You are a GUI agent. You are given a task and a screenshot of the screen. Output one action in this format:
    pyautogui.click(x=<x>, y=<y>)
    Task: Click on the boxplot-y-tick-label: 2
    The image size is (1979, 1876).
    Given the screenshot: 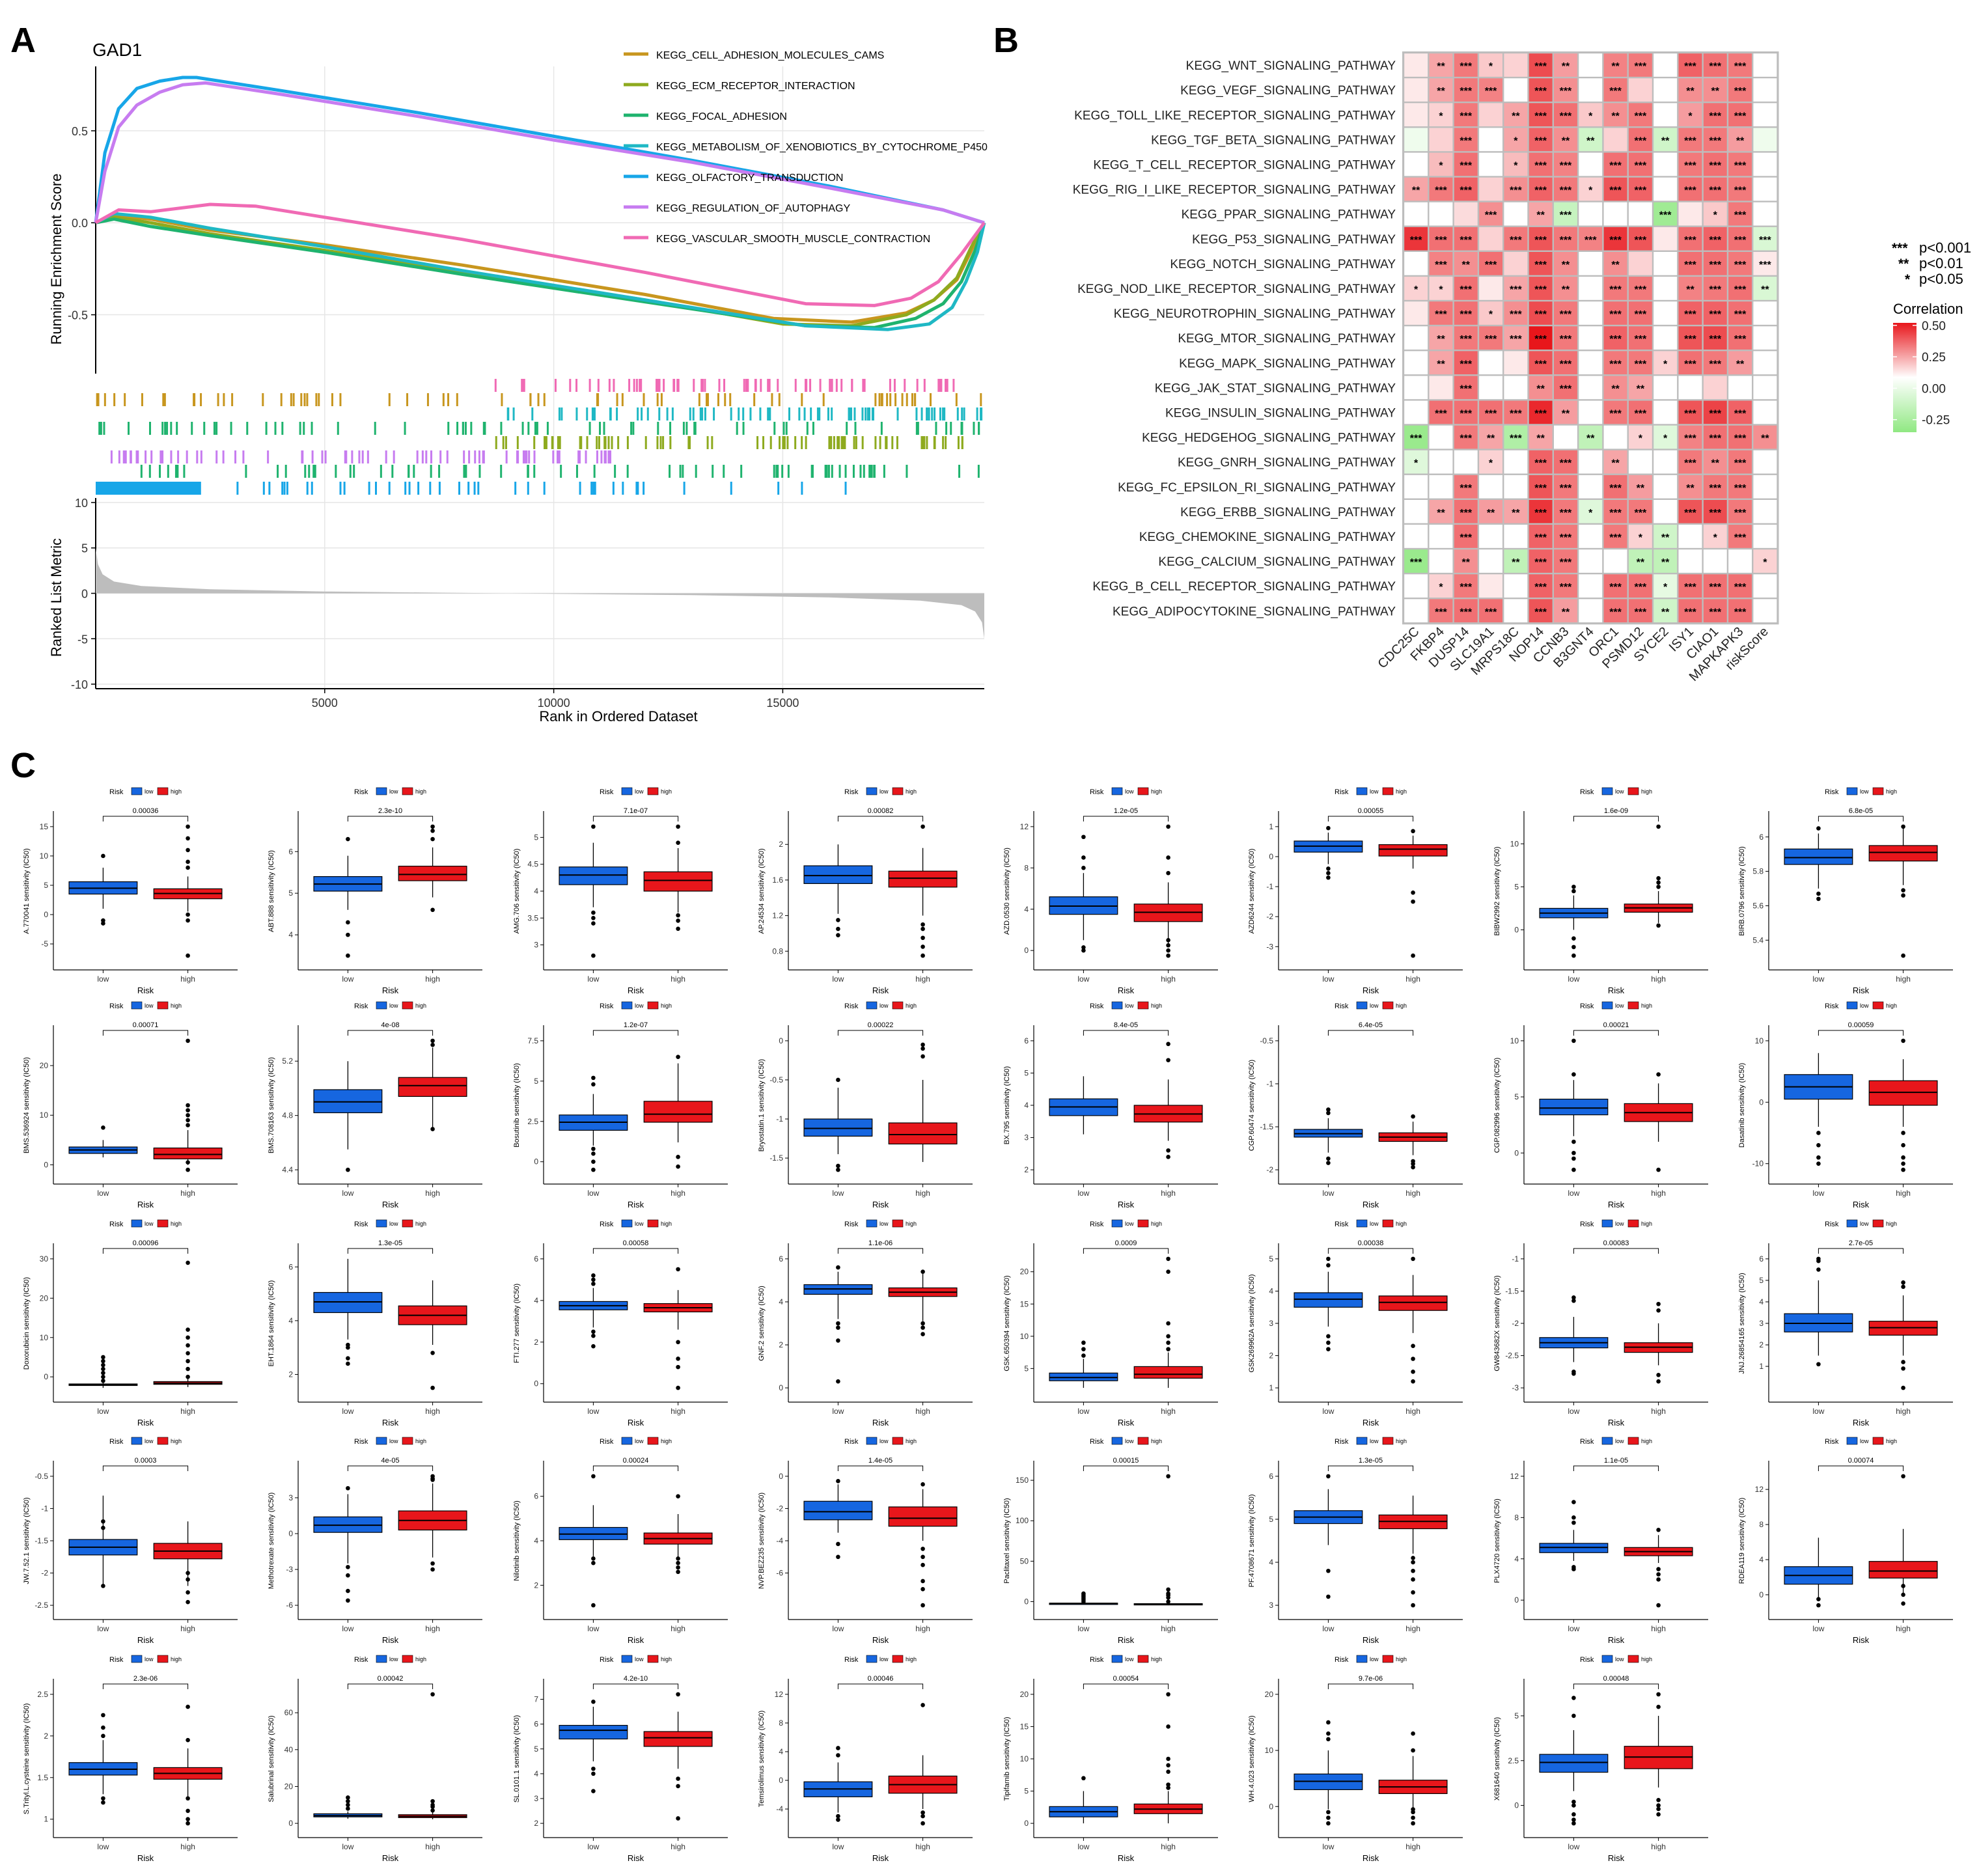 What is the action you would take?
    pyautogui.click(x=536, y=1585)
    